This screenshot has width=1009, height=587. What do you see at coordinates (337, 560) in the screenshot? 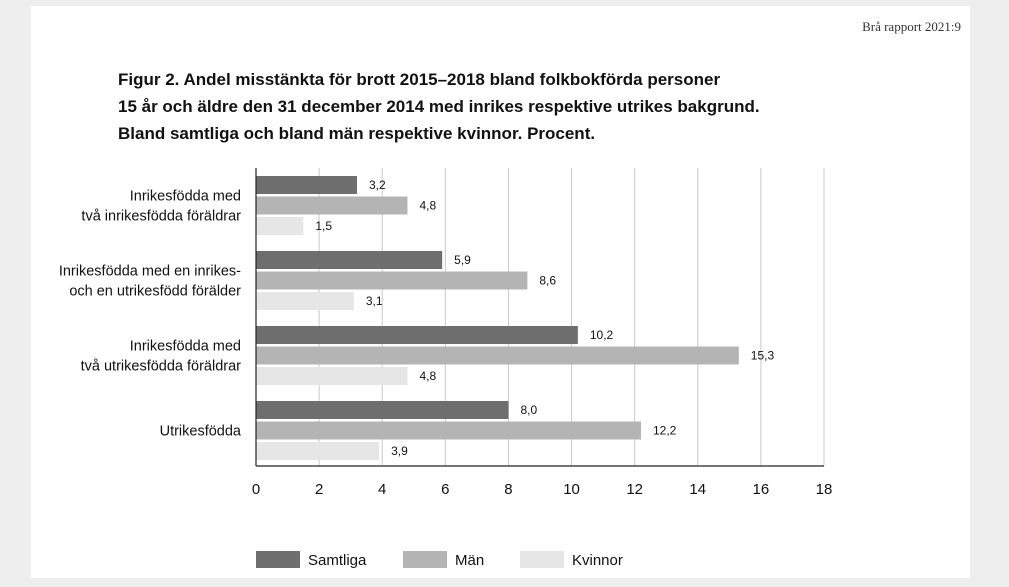
I see `legend-label: Samtliga` at bounding box center [337, 560].